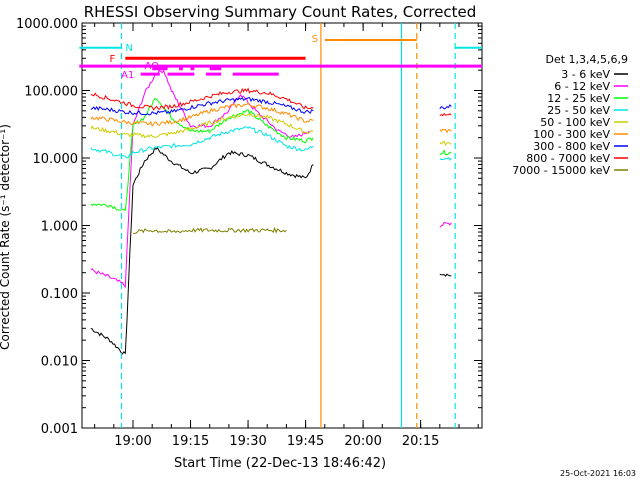 This screenshot has height=484, width=640. What do you see at coordinates (598, 473) in the screenshot?
I see `footer-date: 25-Oct-2021 16:03` at bounding box center [598, 473].